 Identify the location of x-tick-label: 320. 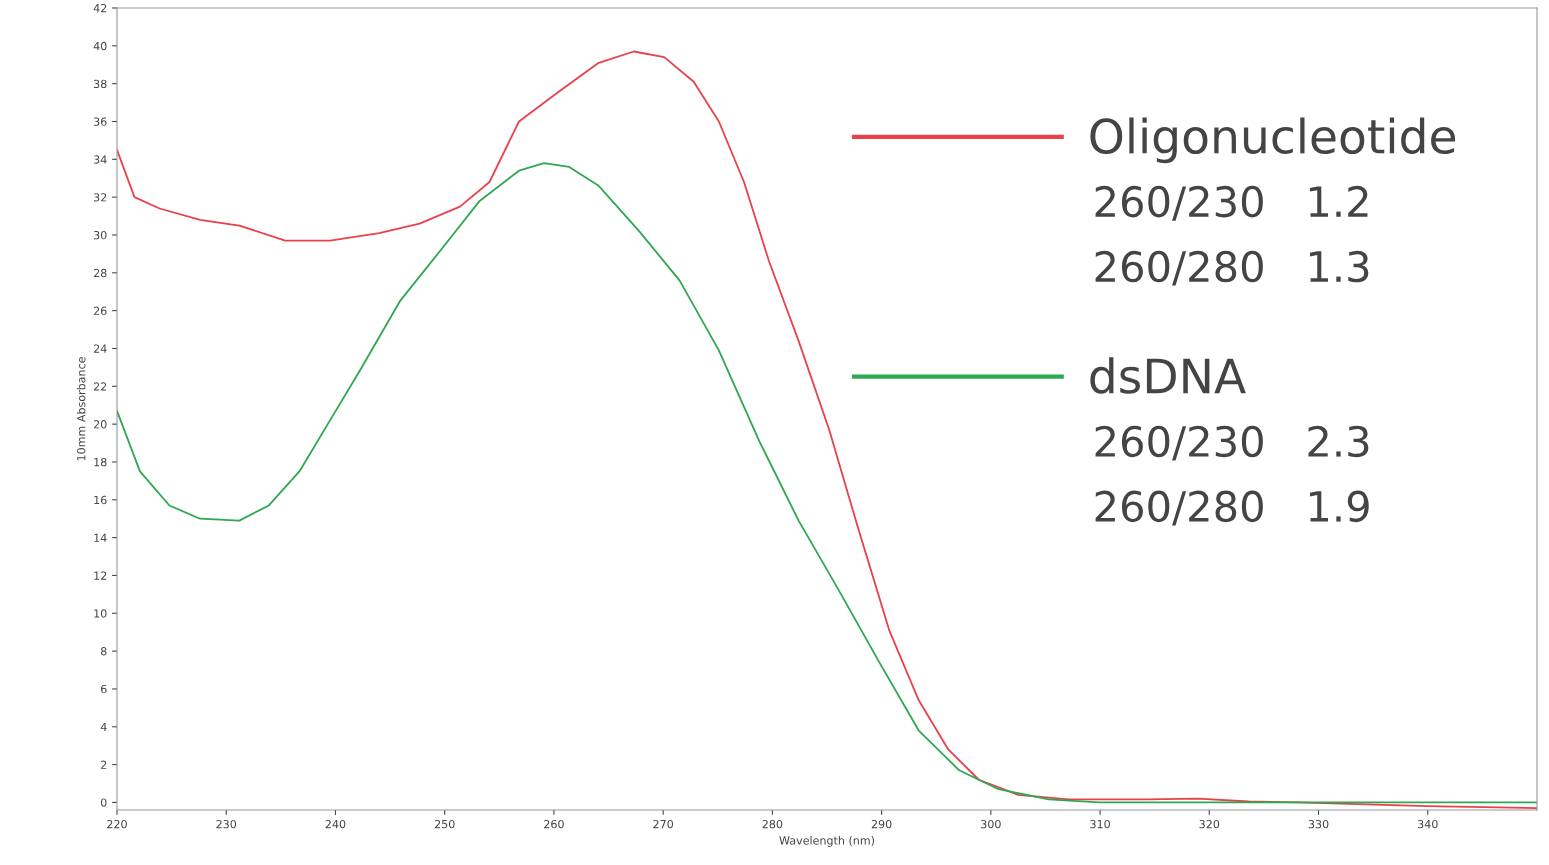
(1209, 824).